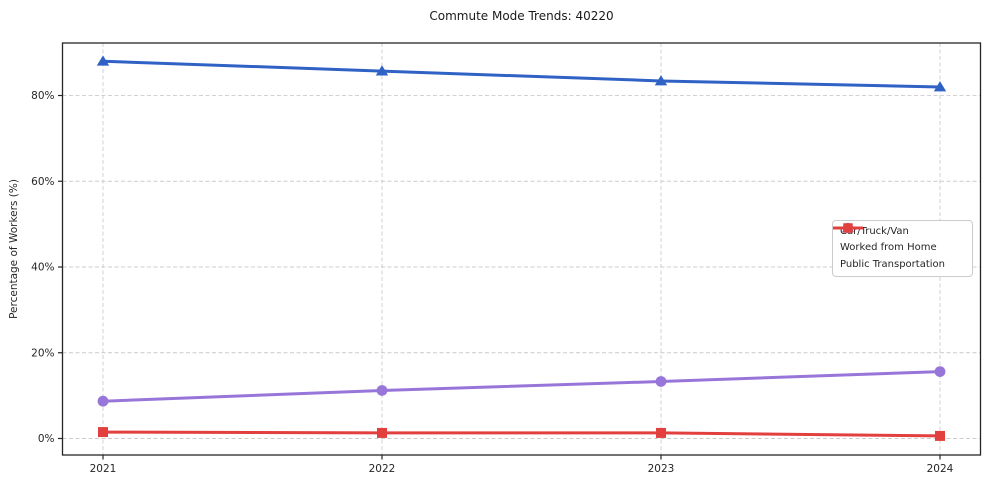 Image resolution: width=990 pixels, height=490 pixels. I want to click on legend-item-public-transportation: Public Transportation, so click(902, 246).